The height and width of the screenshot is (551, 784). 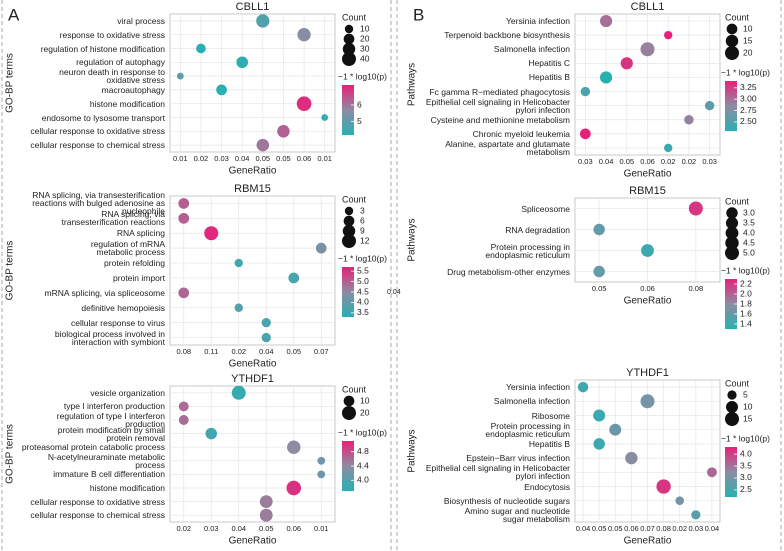 I want to click on colorbar-label: 4.4, so click(x=363, y=465).